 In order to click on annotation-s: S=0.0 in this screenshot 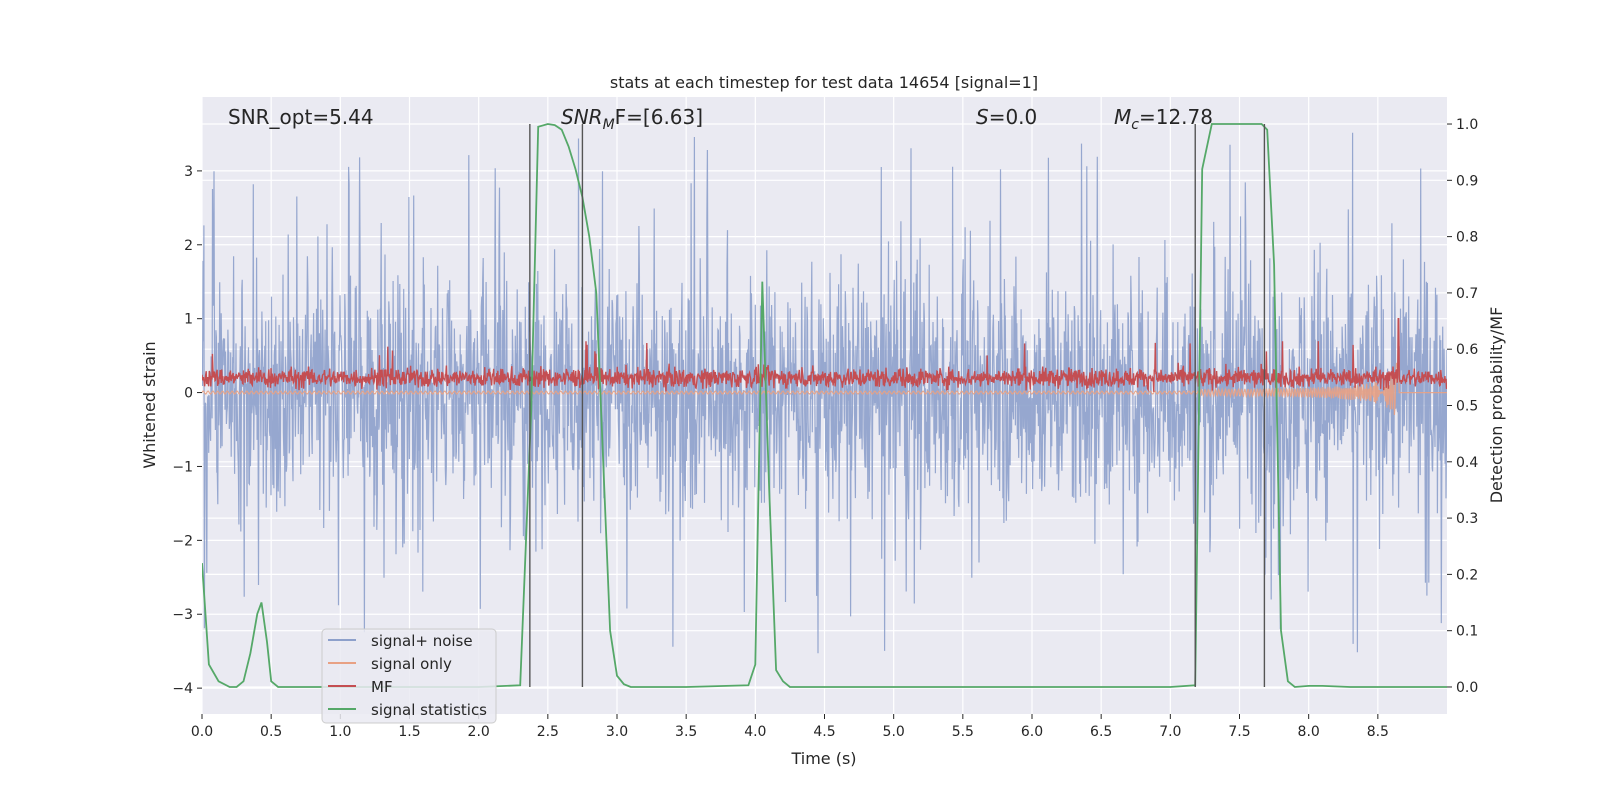, I will do `click(1006, 117)`.